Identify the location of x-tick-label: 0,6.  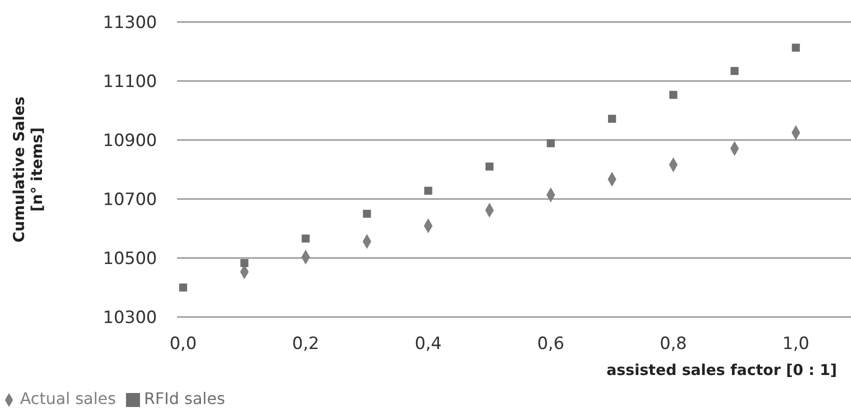
(550, 344).